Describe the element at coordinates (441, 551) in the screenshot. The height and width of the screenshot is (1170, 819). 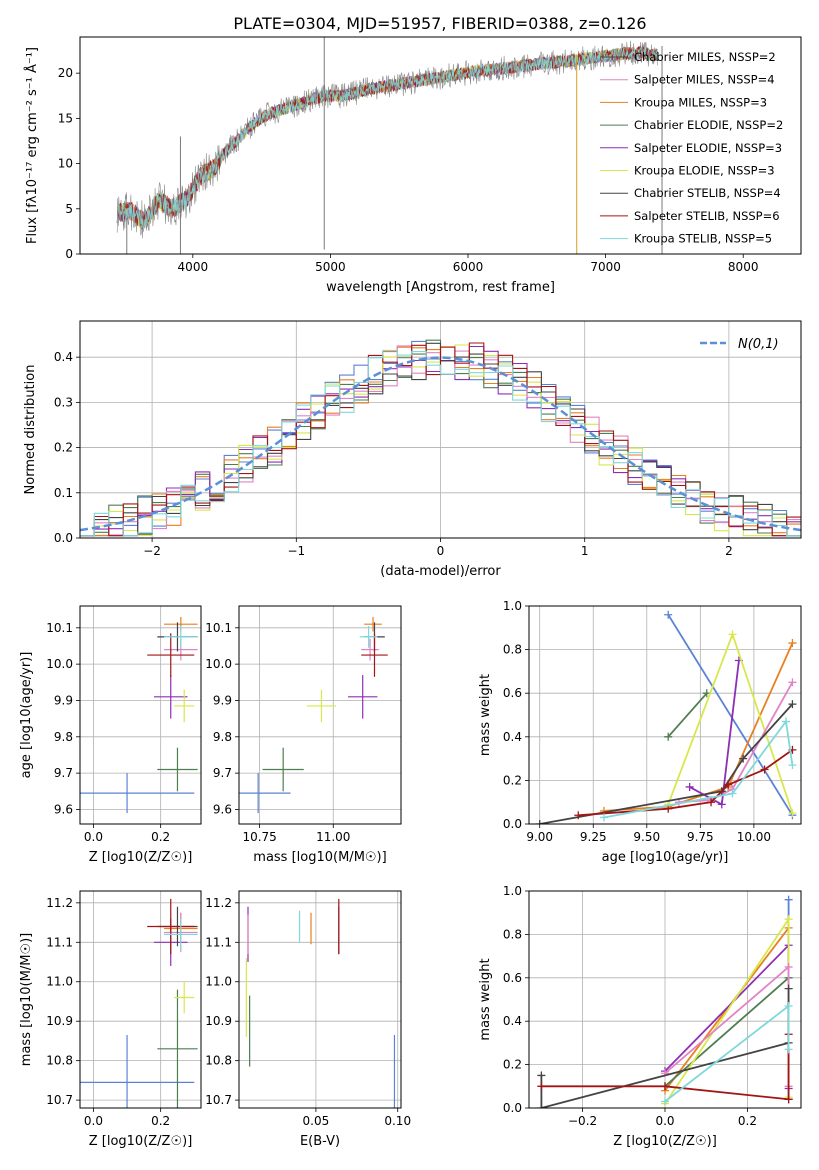
I see `x-tick-label: 0` at that location.